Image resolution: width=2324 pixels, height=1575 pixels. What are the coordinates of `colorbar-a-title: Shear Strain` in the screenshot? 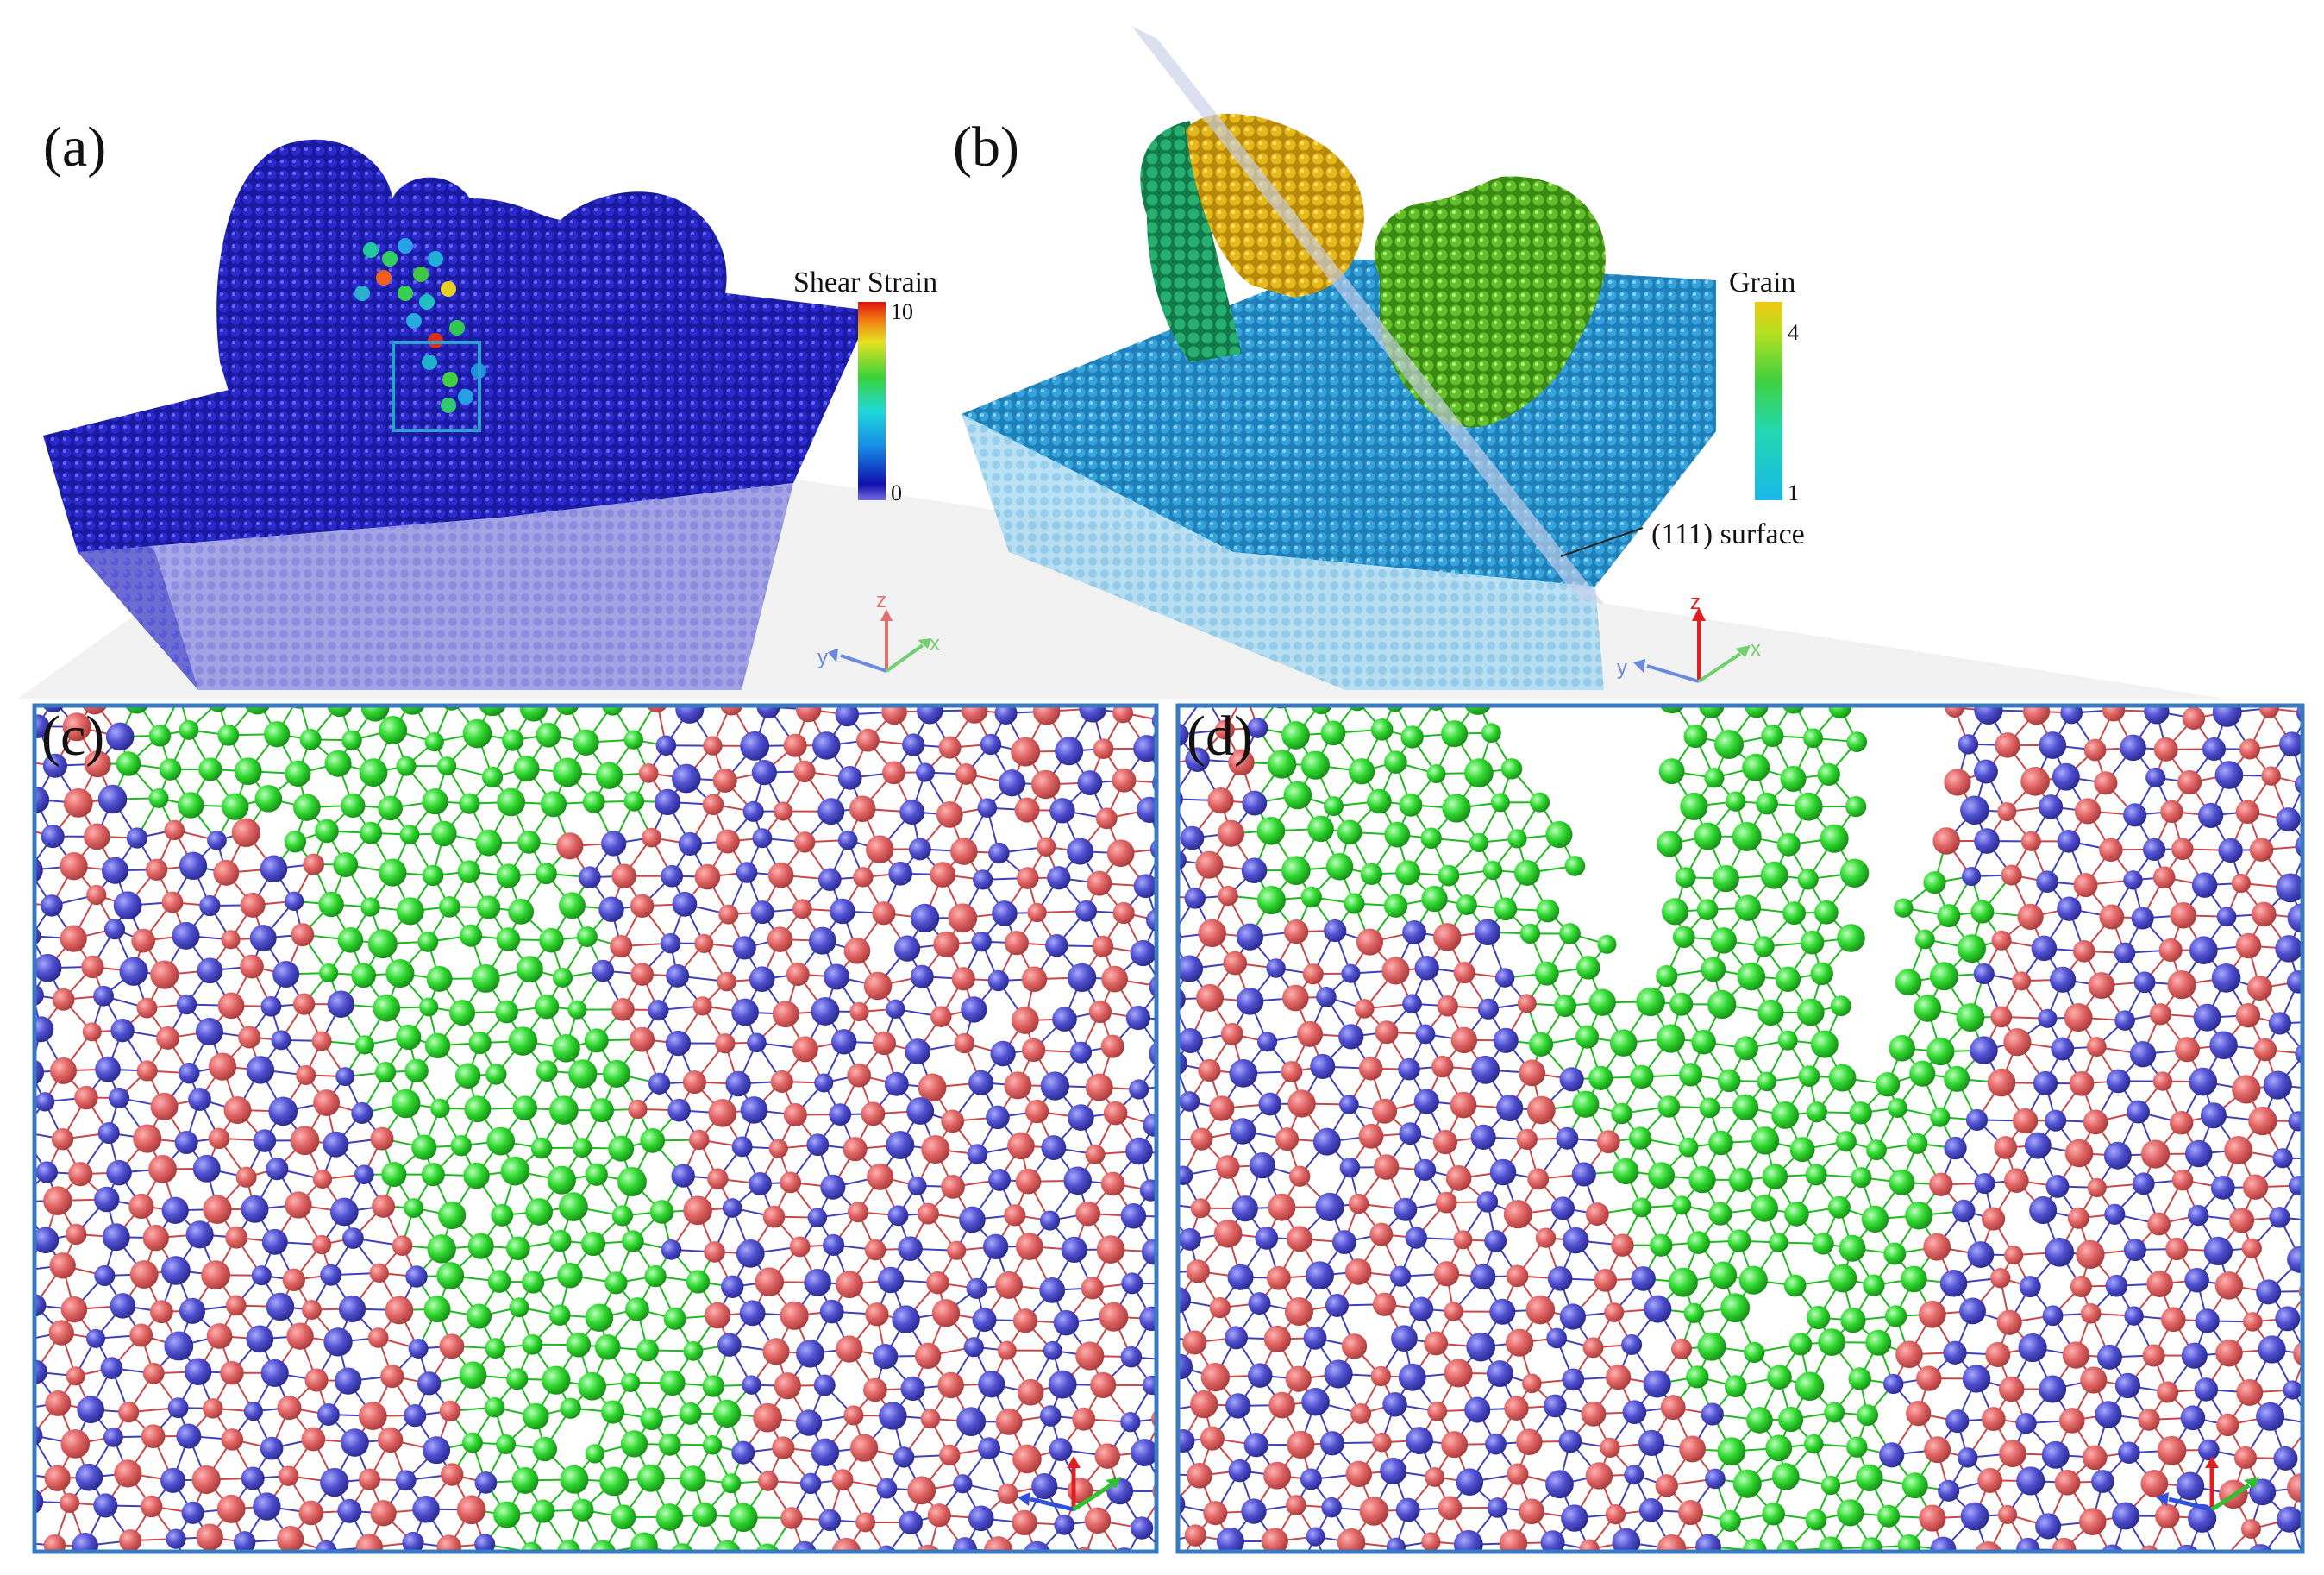 It's located at (865, 282).